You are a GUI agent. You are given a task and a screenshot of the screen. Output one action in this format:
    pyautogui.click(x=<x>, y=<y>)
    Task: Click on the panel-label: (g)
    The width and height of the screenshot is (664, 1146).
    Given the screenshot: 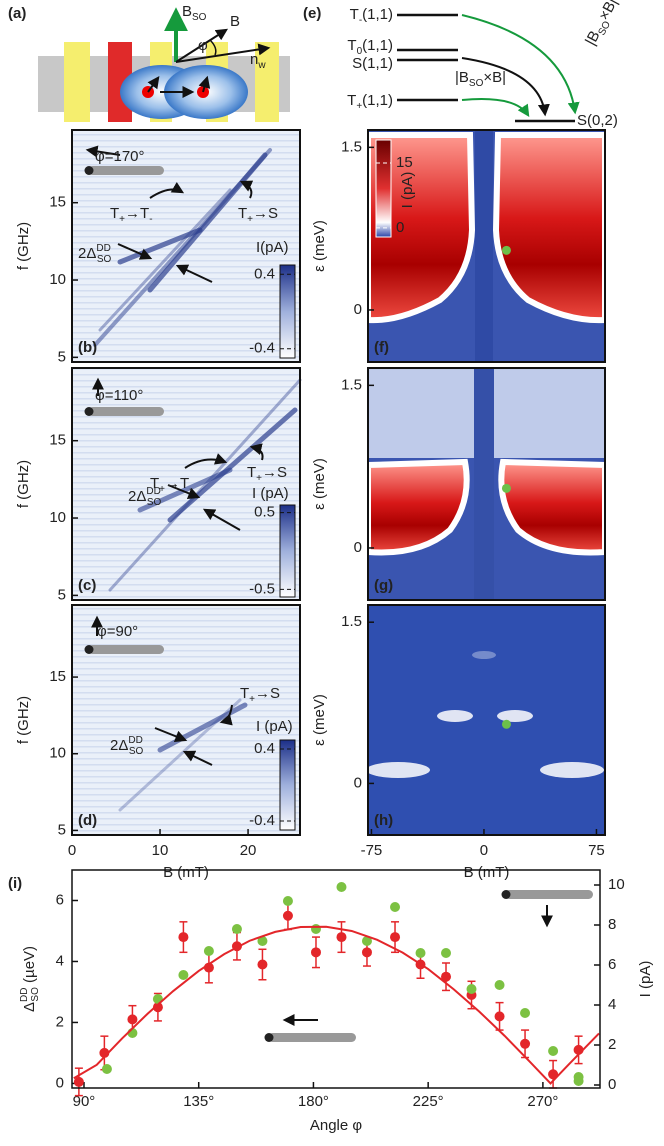 What is the action you would take?
    pyautogui.click(x=383, y=585)
    